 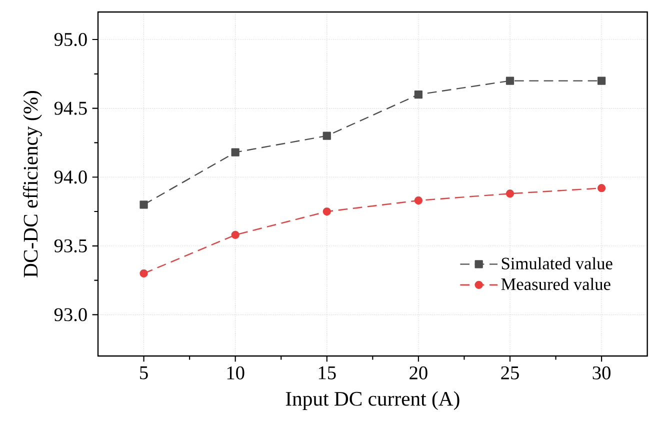 What do you see at coordinates (327, 373) in the screenshot?
I see `x-tick-label: 15` at bounding box center [327, 373].